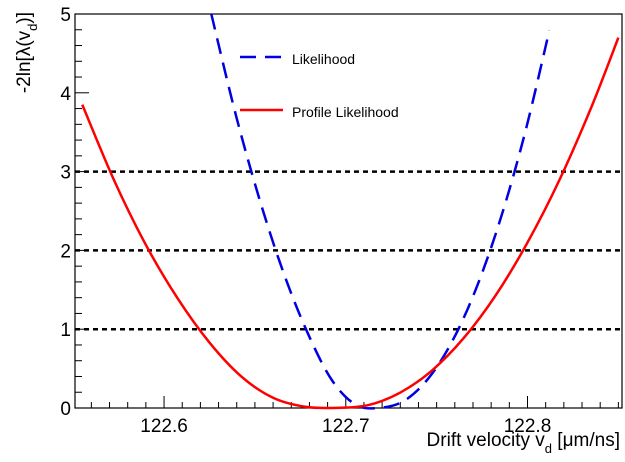 The image size is (625, 462). Describe the element at coordinates (65, 251) in the screenshot. I see `y-tick-label: 2` at that location.